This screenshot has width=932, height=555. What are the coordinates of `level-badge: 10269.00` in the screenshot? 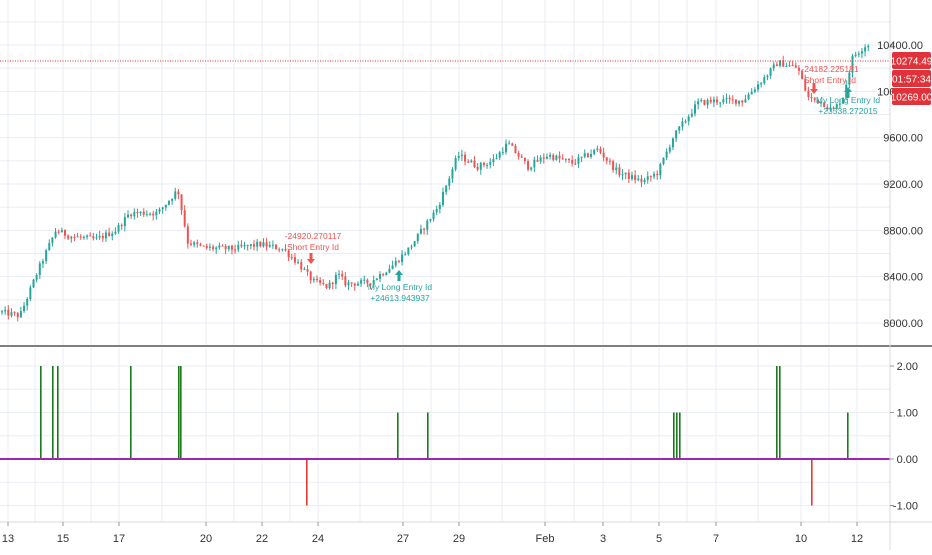 It's located at (911, 96).